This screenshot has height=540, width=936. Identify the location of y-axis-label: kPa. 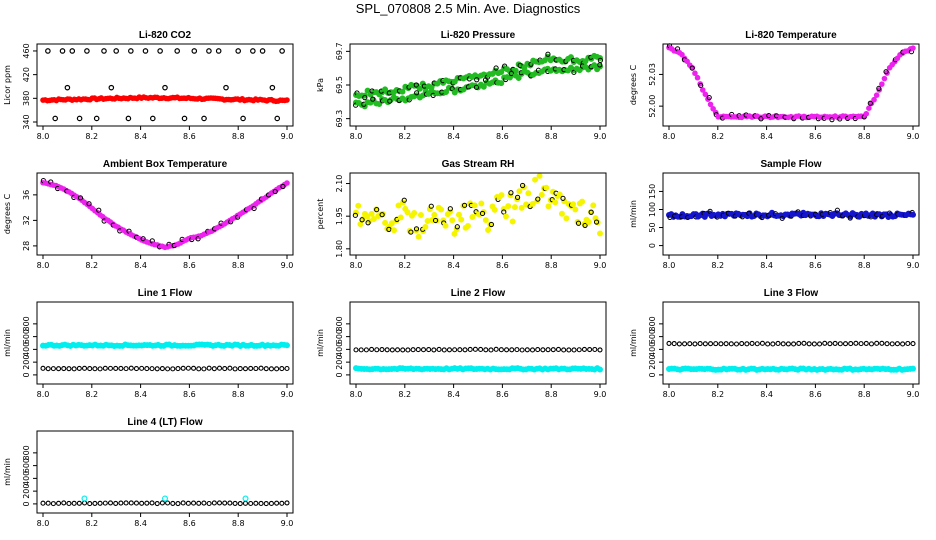
(320, 85).